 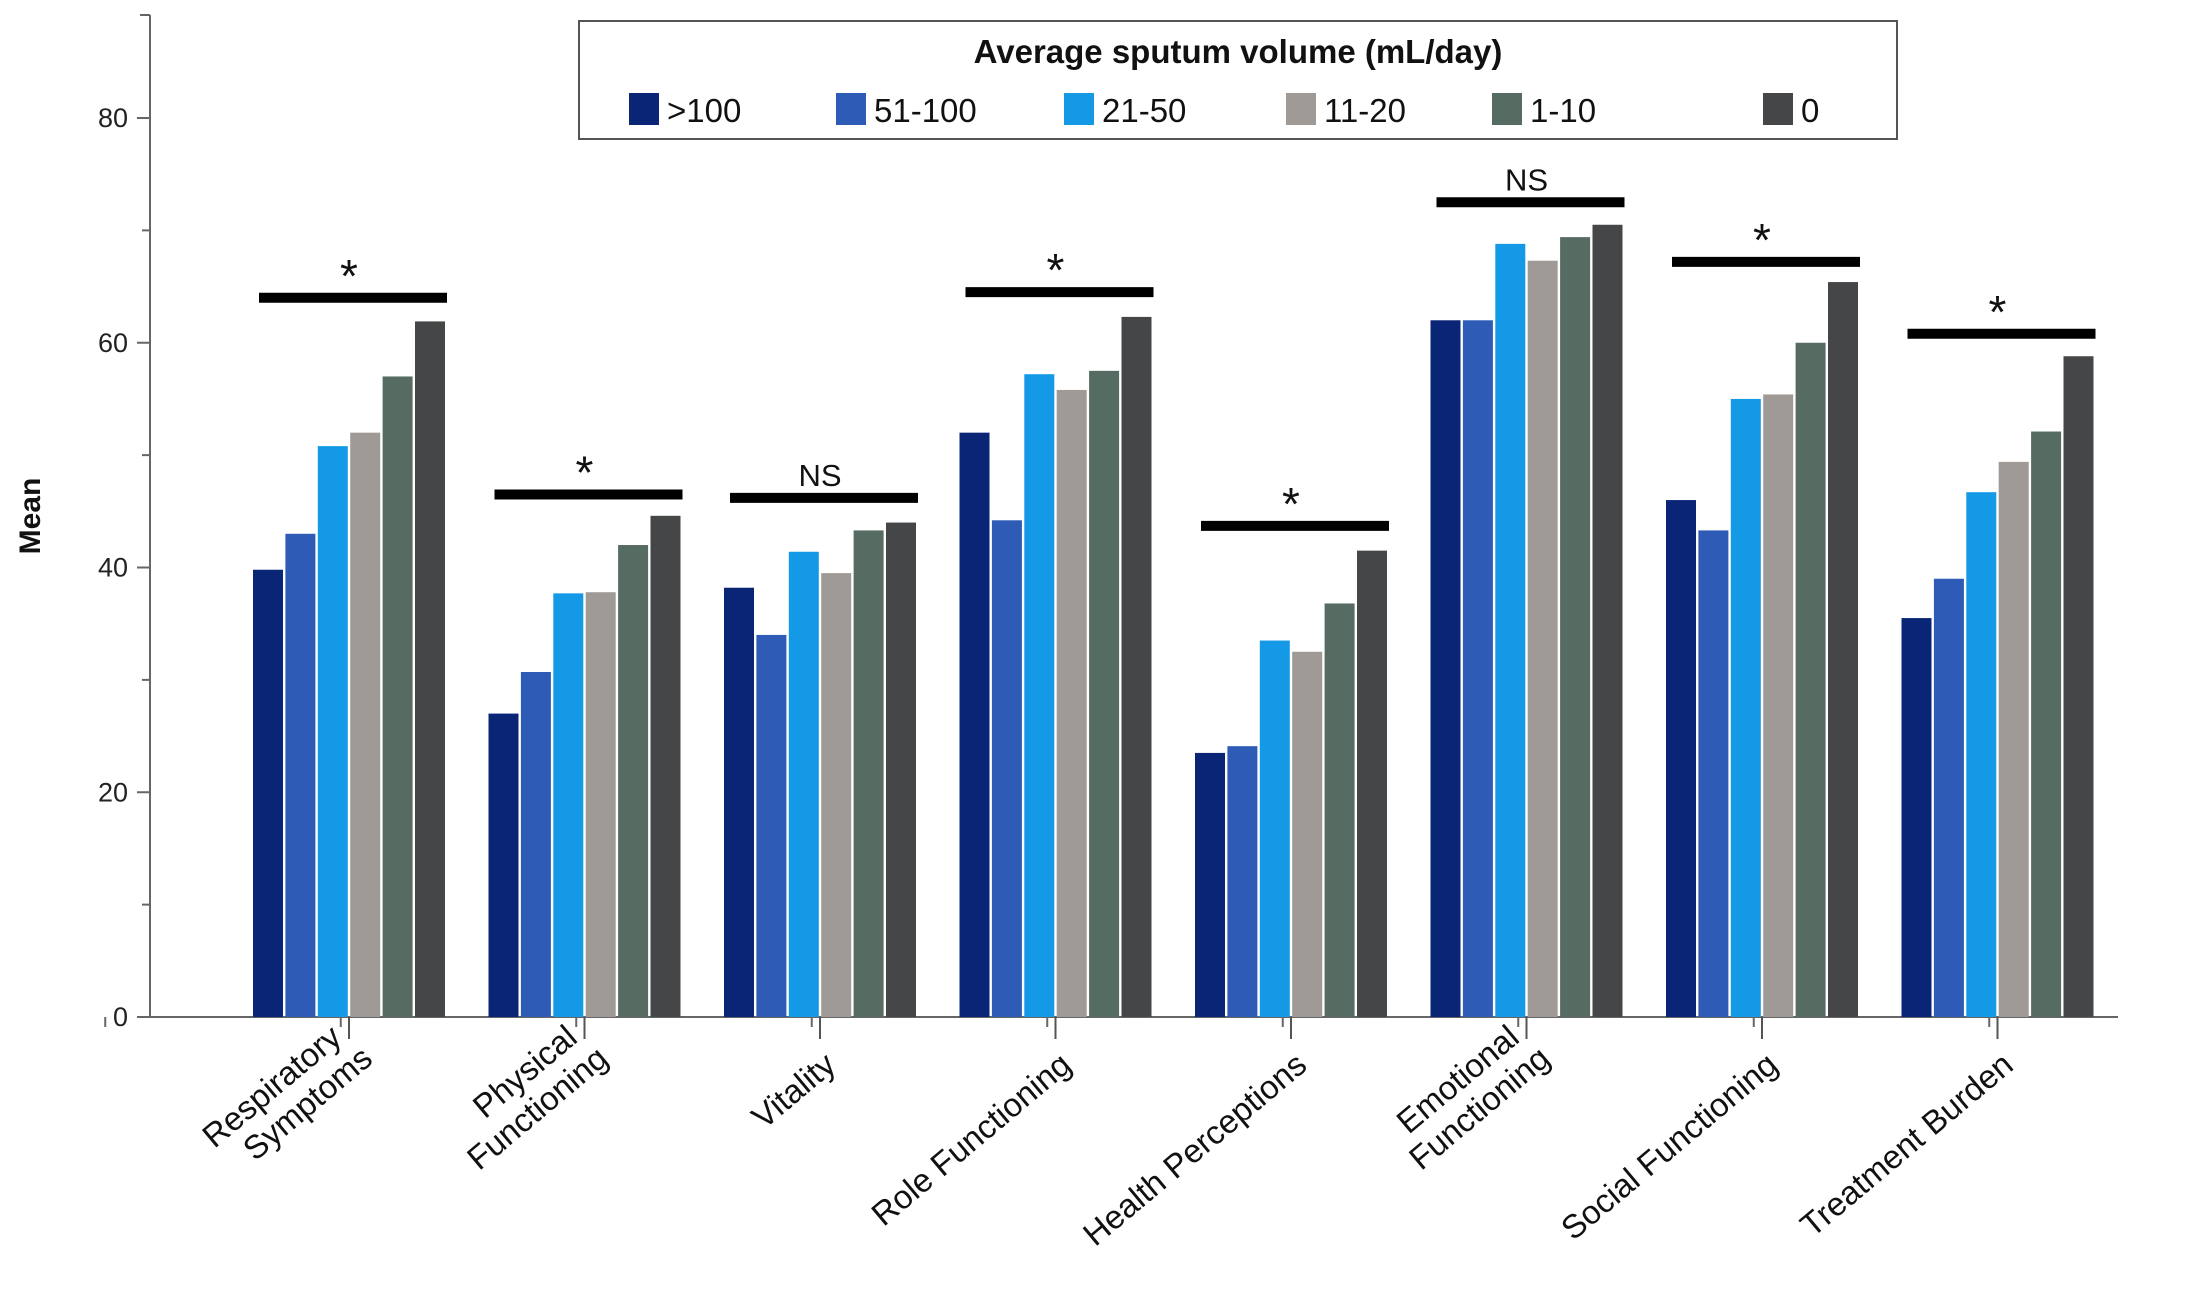 What do you see at coordinates (1810, 110) in the screenshot?
I see `legend-label: 0` at bounding box center [1810, 110].